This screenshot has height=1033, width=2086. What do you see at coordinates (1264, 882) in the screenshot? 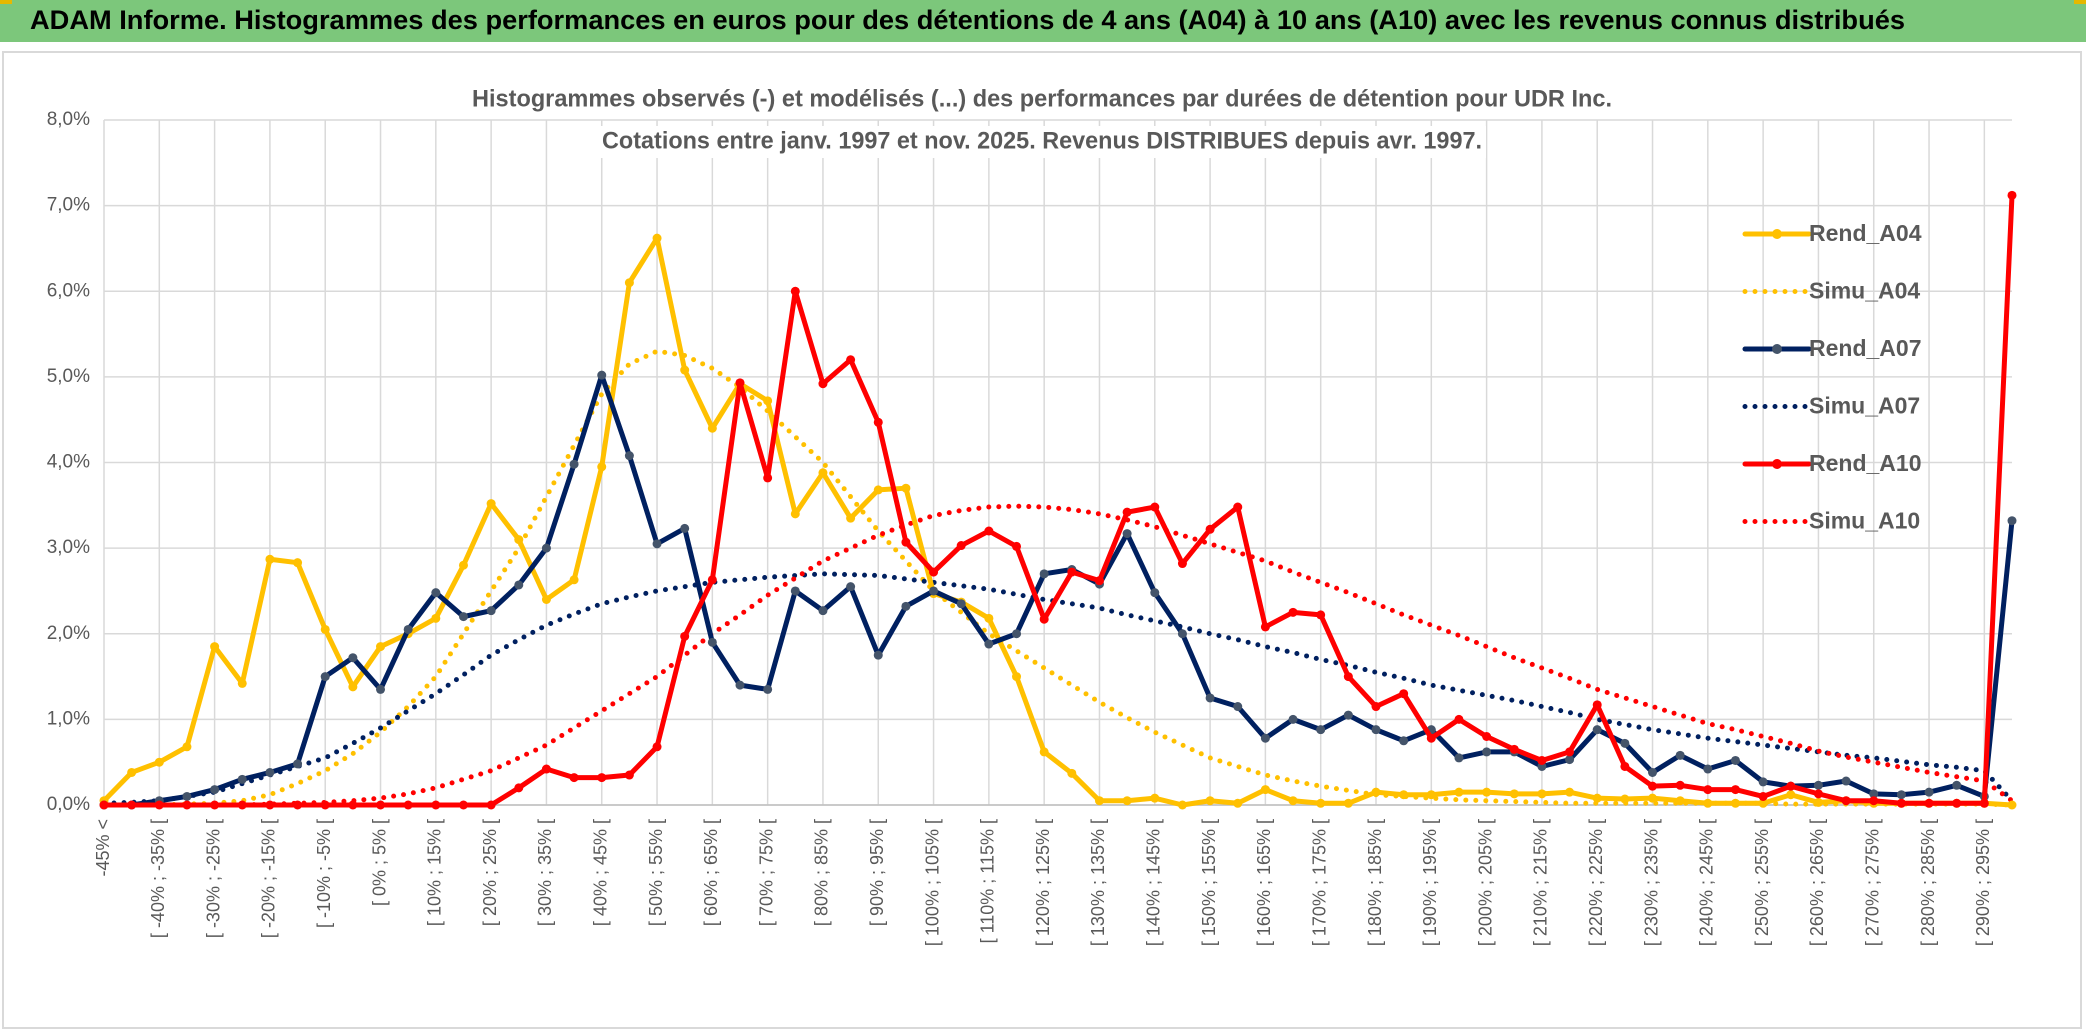
I see `x-tick-label: [ 160% ; 165% [` at bounding box center [1264, 882].